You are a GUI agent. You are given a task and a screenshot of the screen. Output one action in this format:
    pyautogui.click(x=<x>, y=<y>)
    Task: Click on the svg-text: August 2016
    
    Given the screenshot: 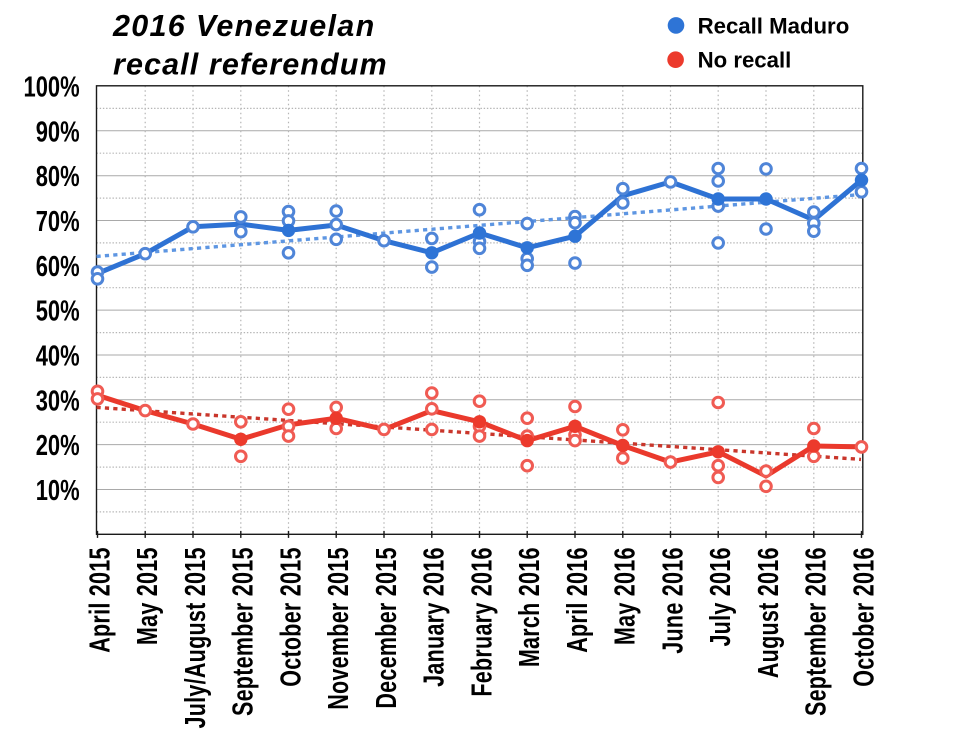 What is the action you would take?
    pyautogui.click(x=769, y=612)
    